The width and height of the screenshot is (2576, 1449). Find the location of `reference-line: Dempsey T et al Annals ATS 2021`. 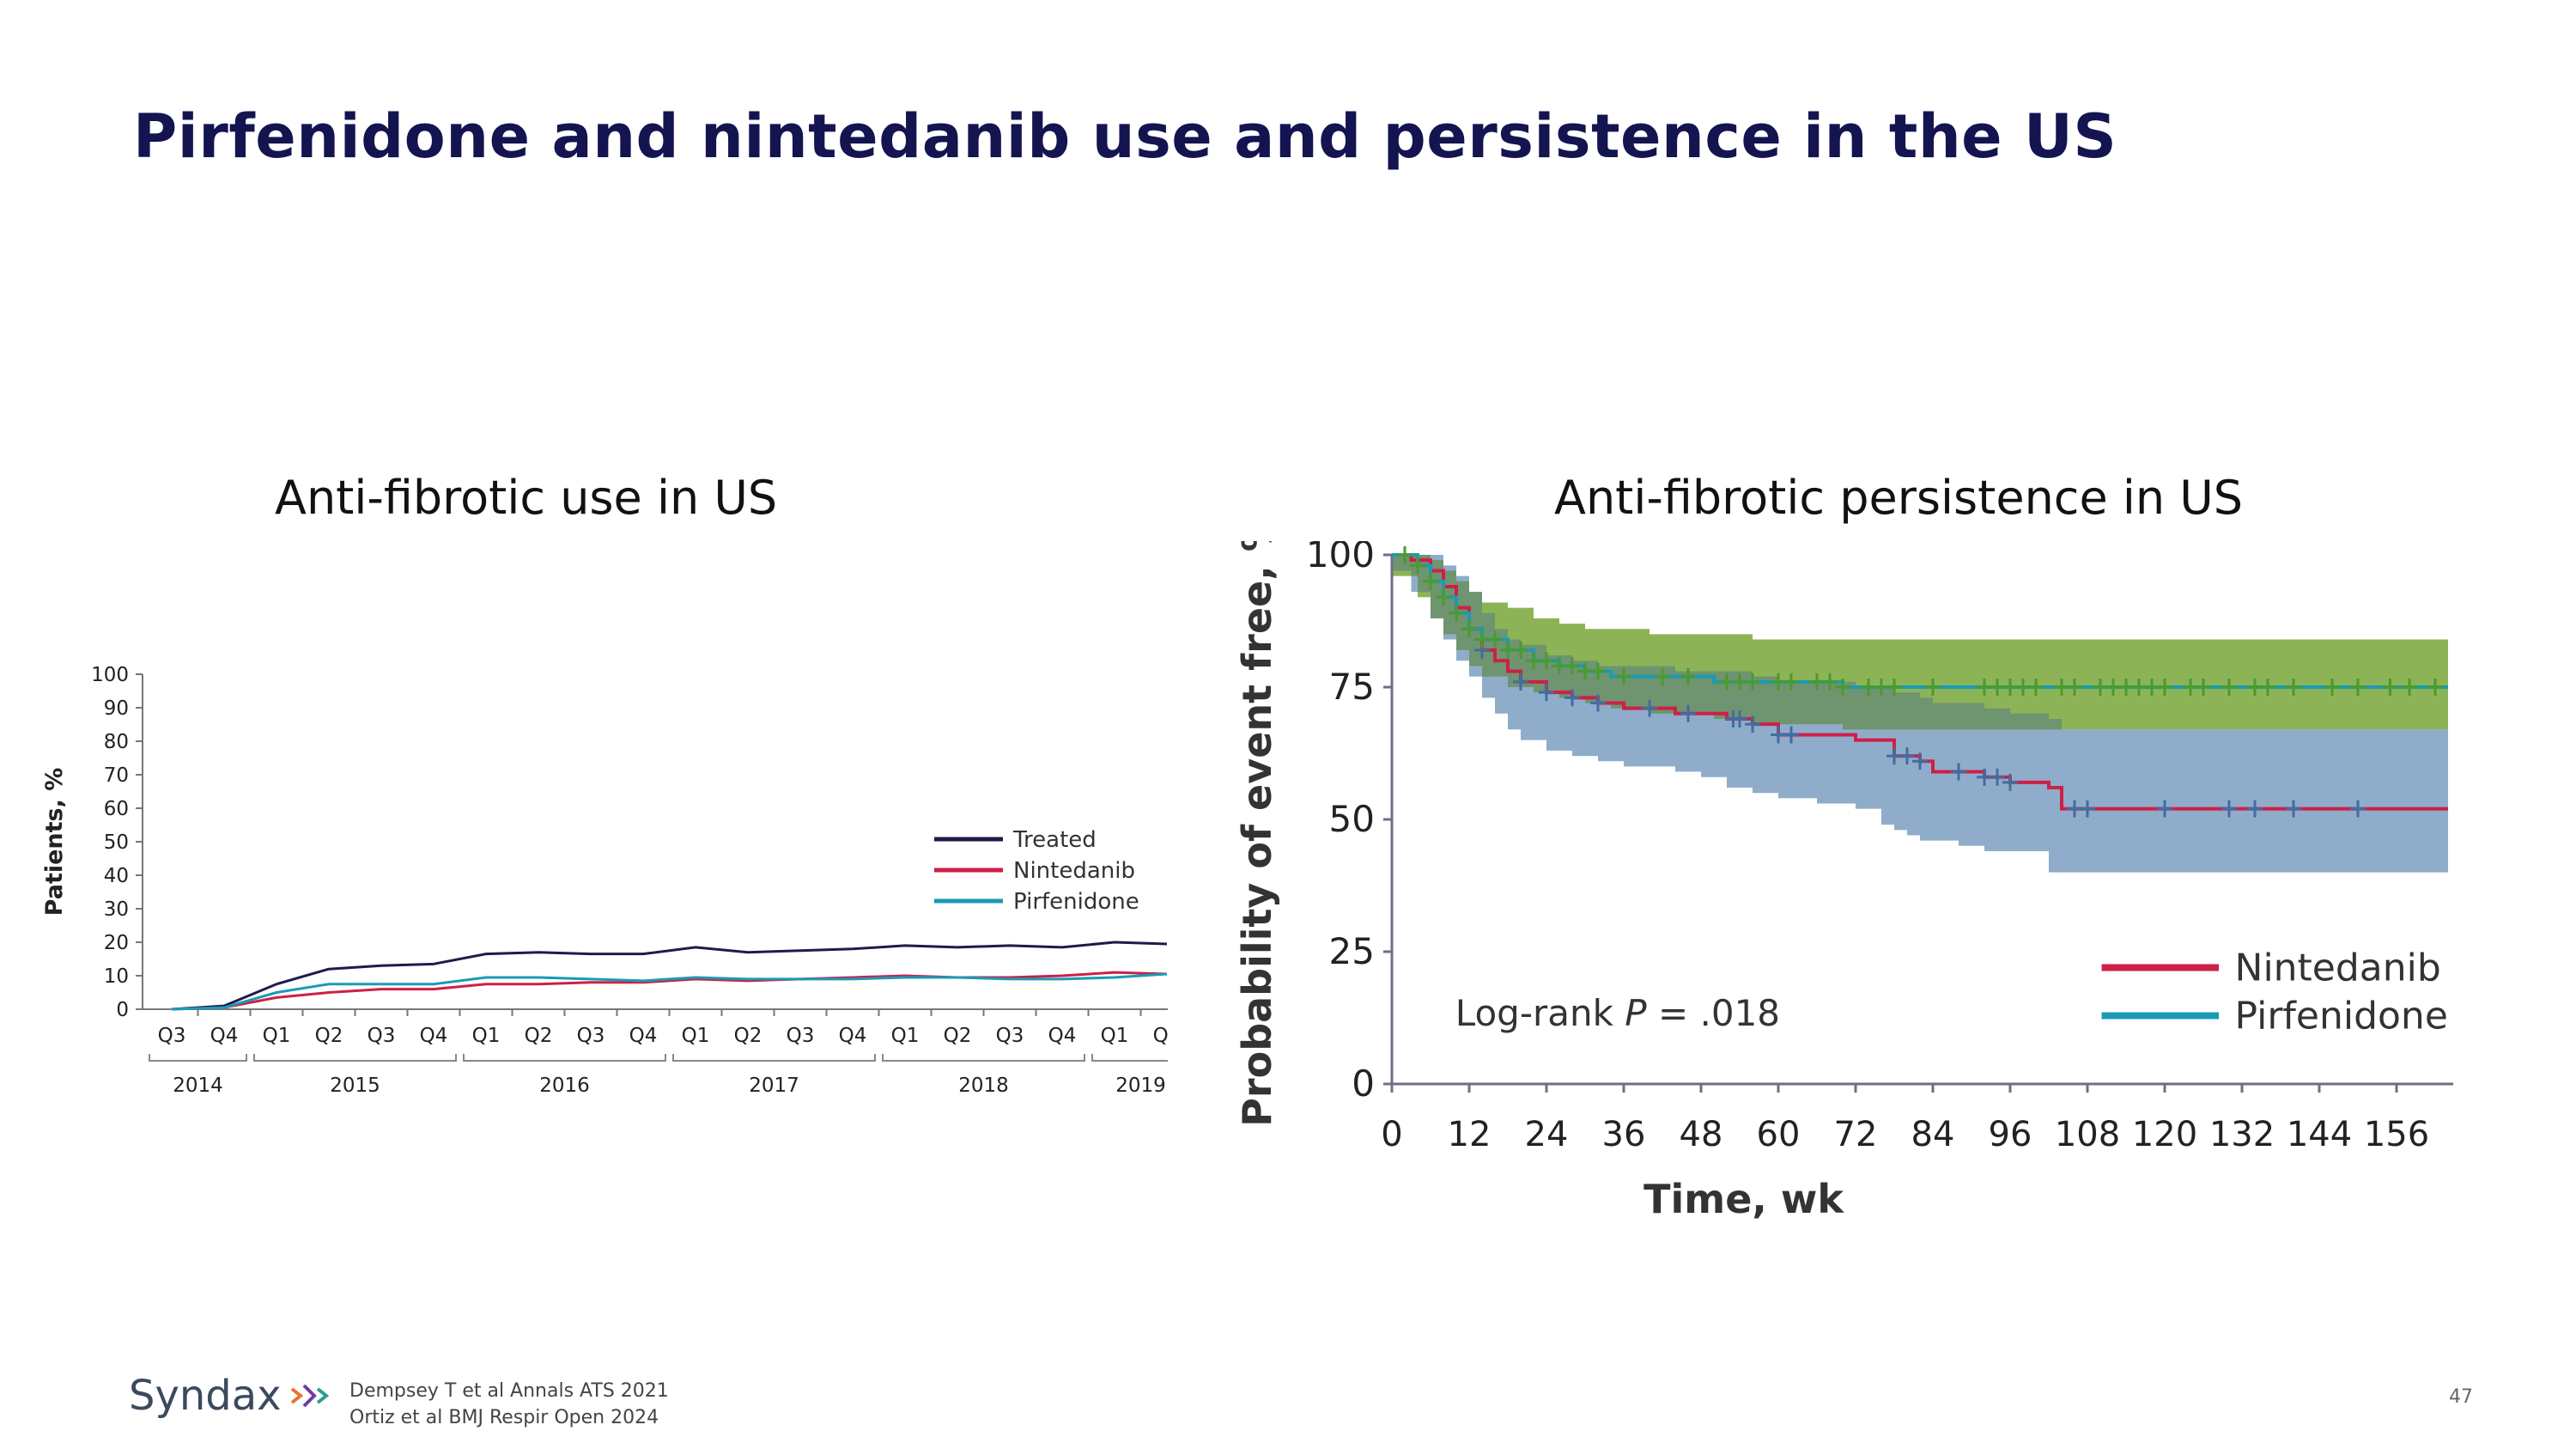

reference-line: Dempsey T et al Annals ATS 2021 is located at coordinates (509, 1391).